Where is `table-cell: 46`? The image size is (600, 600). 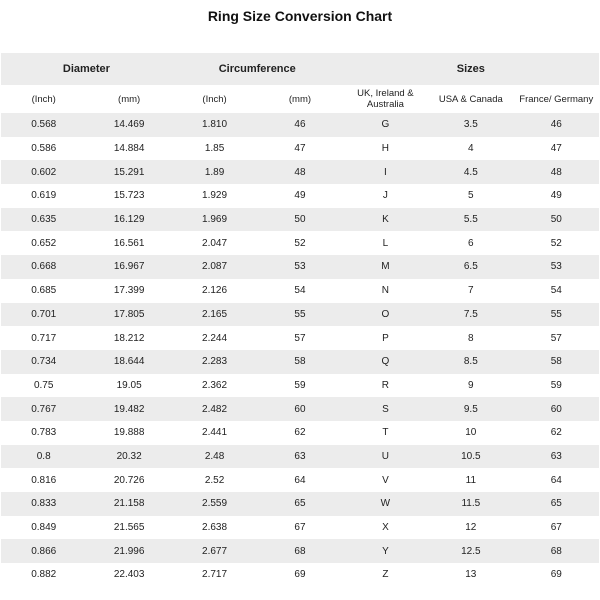
table-cell: 46 is located at coordinates (300, 125).